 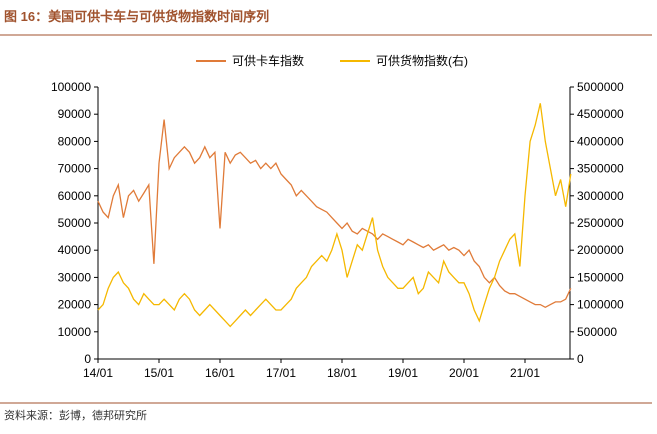 I want to click on chart-title: 图 16：美国可供卡车与可供货物指数时间序列, so click(x=136, y=16).